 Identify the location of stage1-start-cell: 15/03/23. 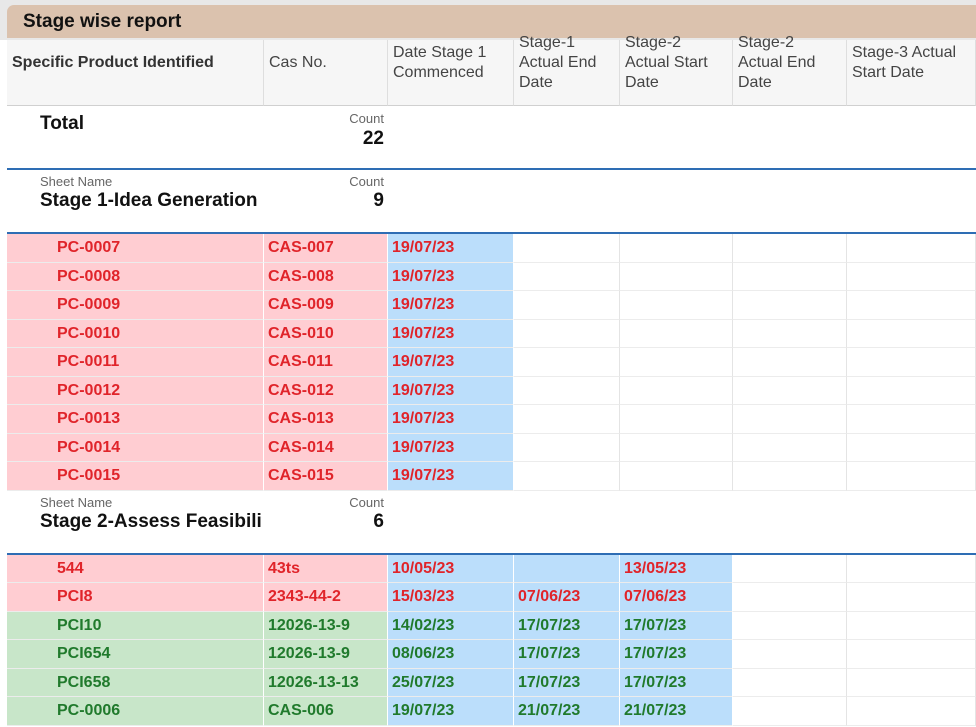
(451, 597).